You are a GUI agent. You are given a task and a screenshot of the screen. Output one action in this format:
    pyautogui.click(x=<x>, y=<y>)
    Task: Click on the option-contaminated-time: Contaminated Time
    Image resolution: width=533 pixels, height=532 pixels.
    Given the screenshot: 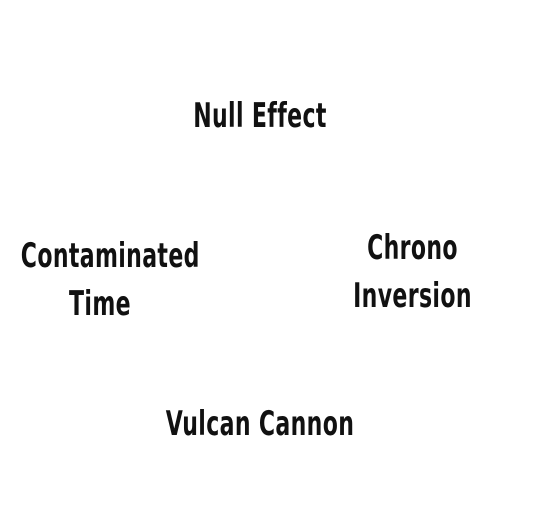 What is the action you would take?
    pyautogui.click(x=110, y=280)
    